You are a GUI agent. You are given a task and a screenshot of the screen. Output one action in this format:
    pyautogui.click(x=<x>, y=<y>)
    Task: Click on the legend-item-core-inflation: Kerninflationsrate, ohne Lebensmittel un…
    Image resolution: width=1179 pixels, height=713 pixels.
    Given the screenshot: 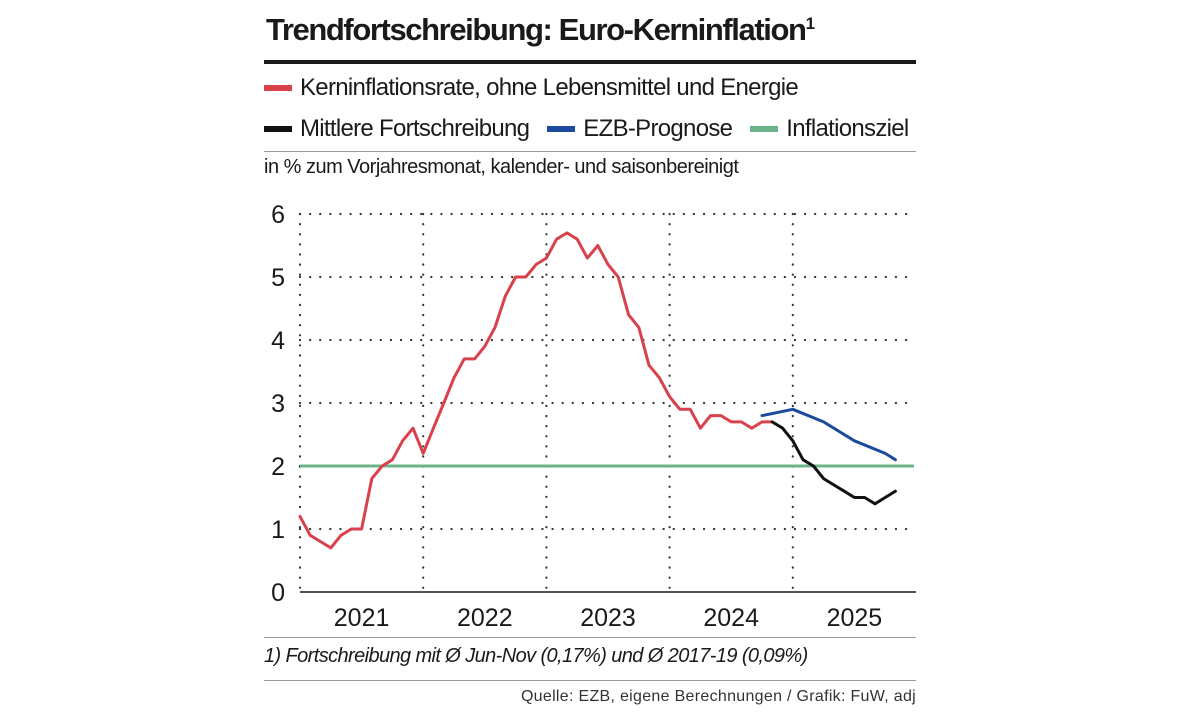 What is the action you would take?
    pyautogui.click(x=531, y=88)
    